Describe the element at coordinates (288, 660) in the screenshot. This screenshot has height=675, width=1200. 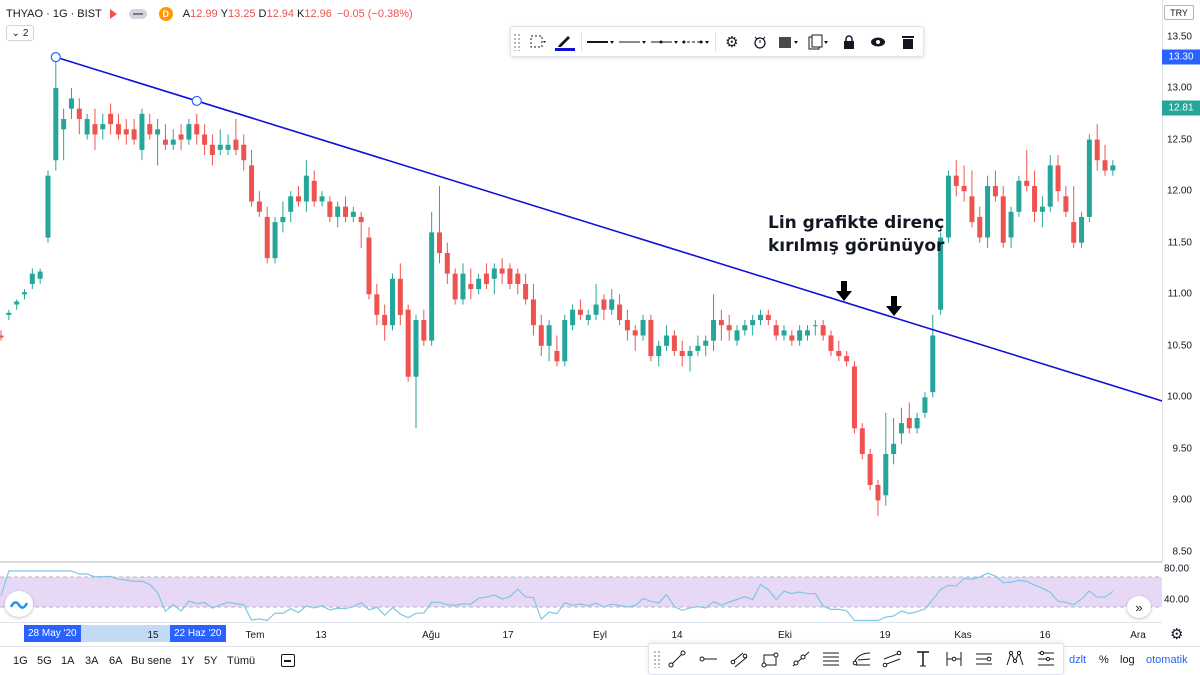
I see `goto-date-icon` at that location.